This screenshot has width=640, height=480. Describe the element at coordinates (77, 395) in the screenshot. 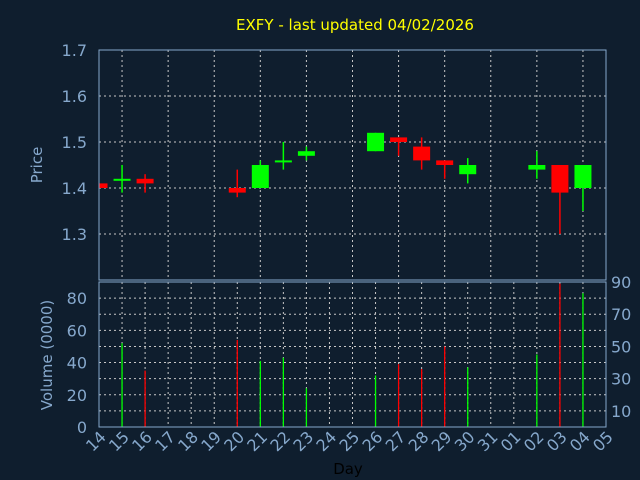

I see `volume-tick-label: 20` at that location.